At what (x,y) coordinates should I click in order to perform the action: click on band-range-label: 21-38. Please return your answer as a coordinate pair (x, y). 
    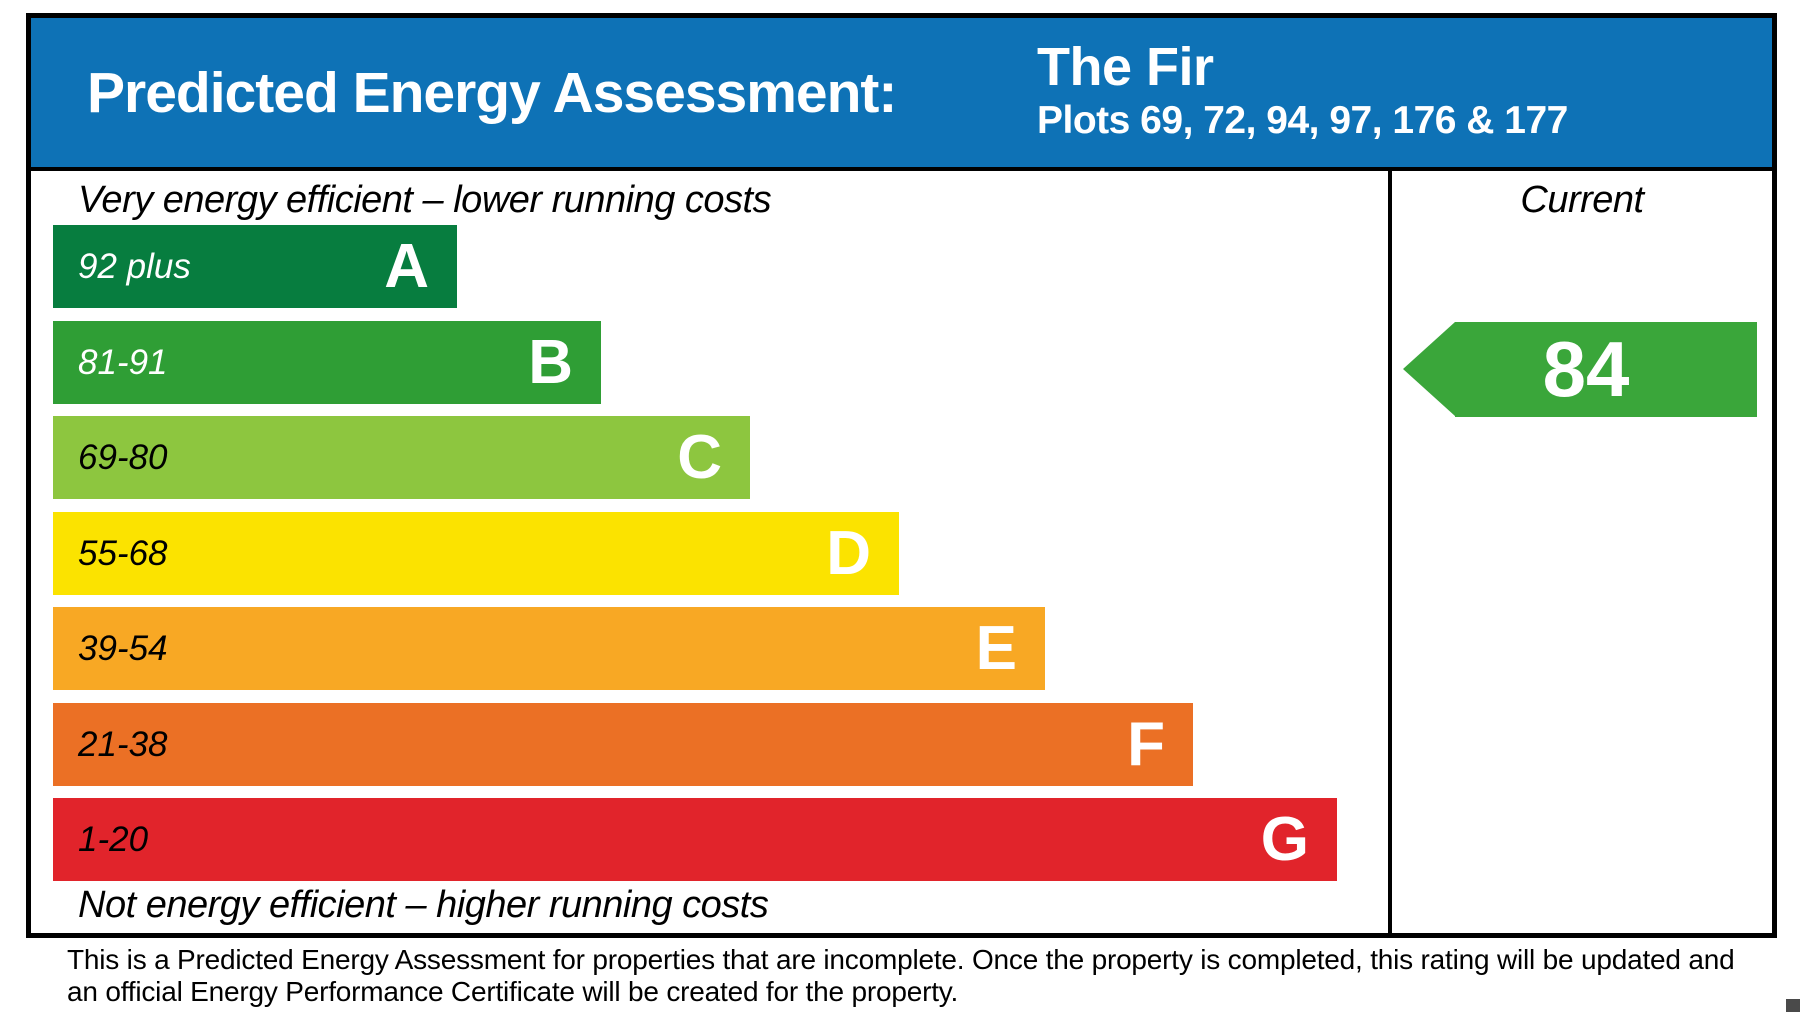
    Looking at the image, I should click on (123, 744).